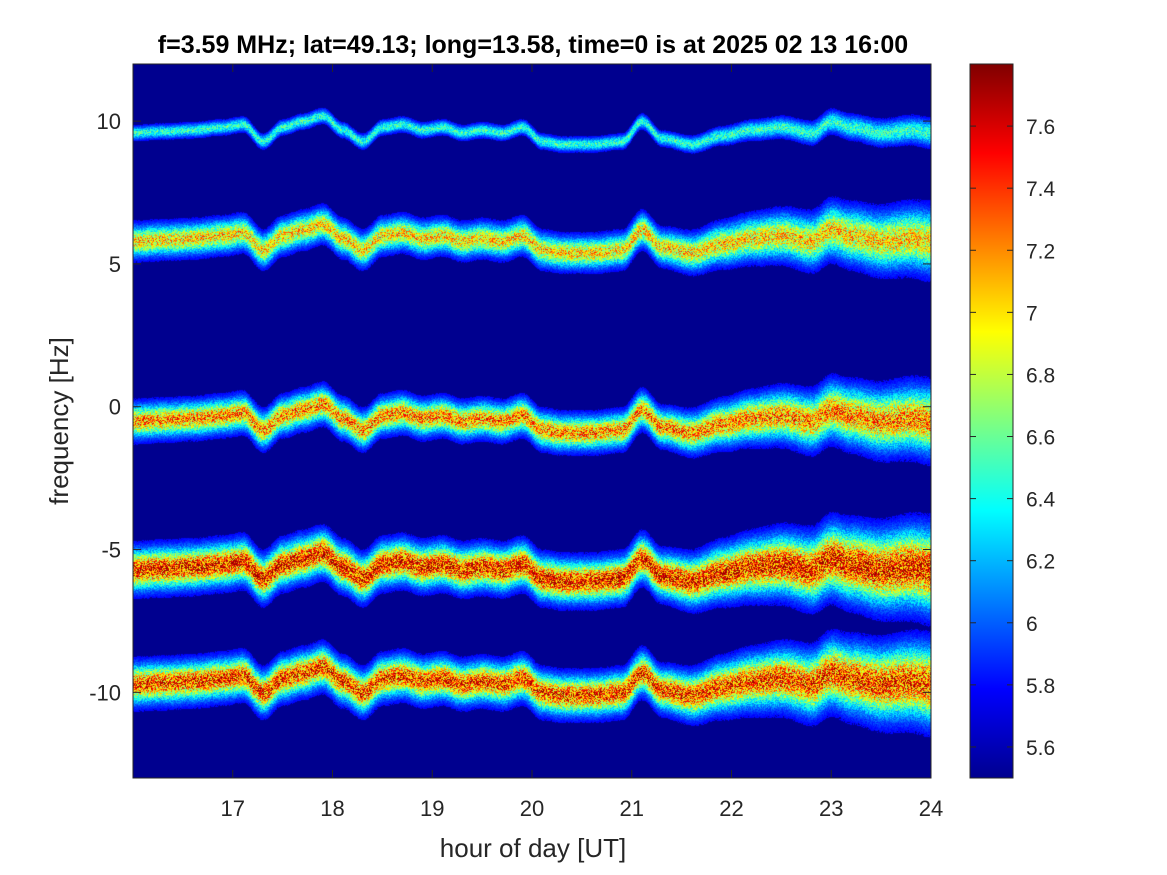  I want to click on x-tick-label: 18, so click(332, 808).